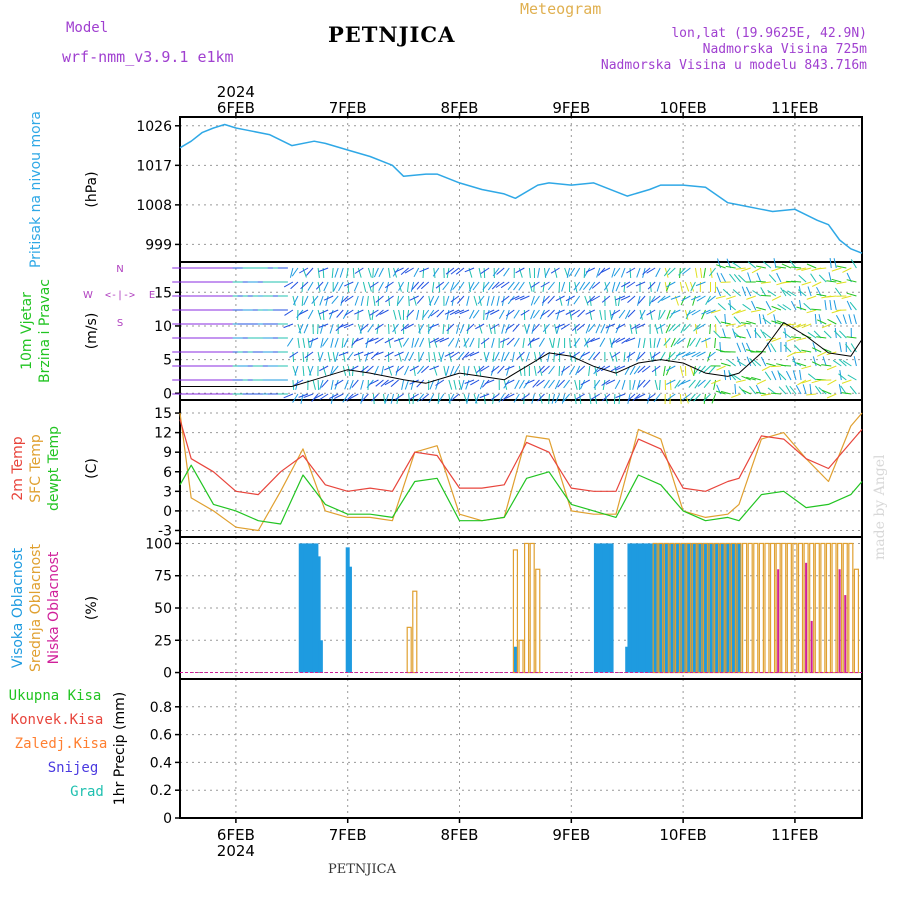  I want to click on y-tick-label: 75, so click(163, 577).